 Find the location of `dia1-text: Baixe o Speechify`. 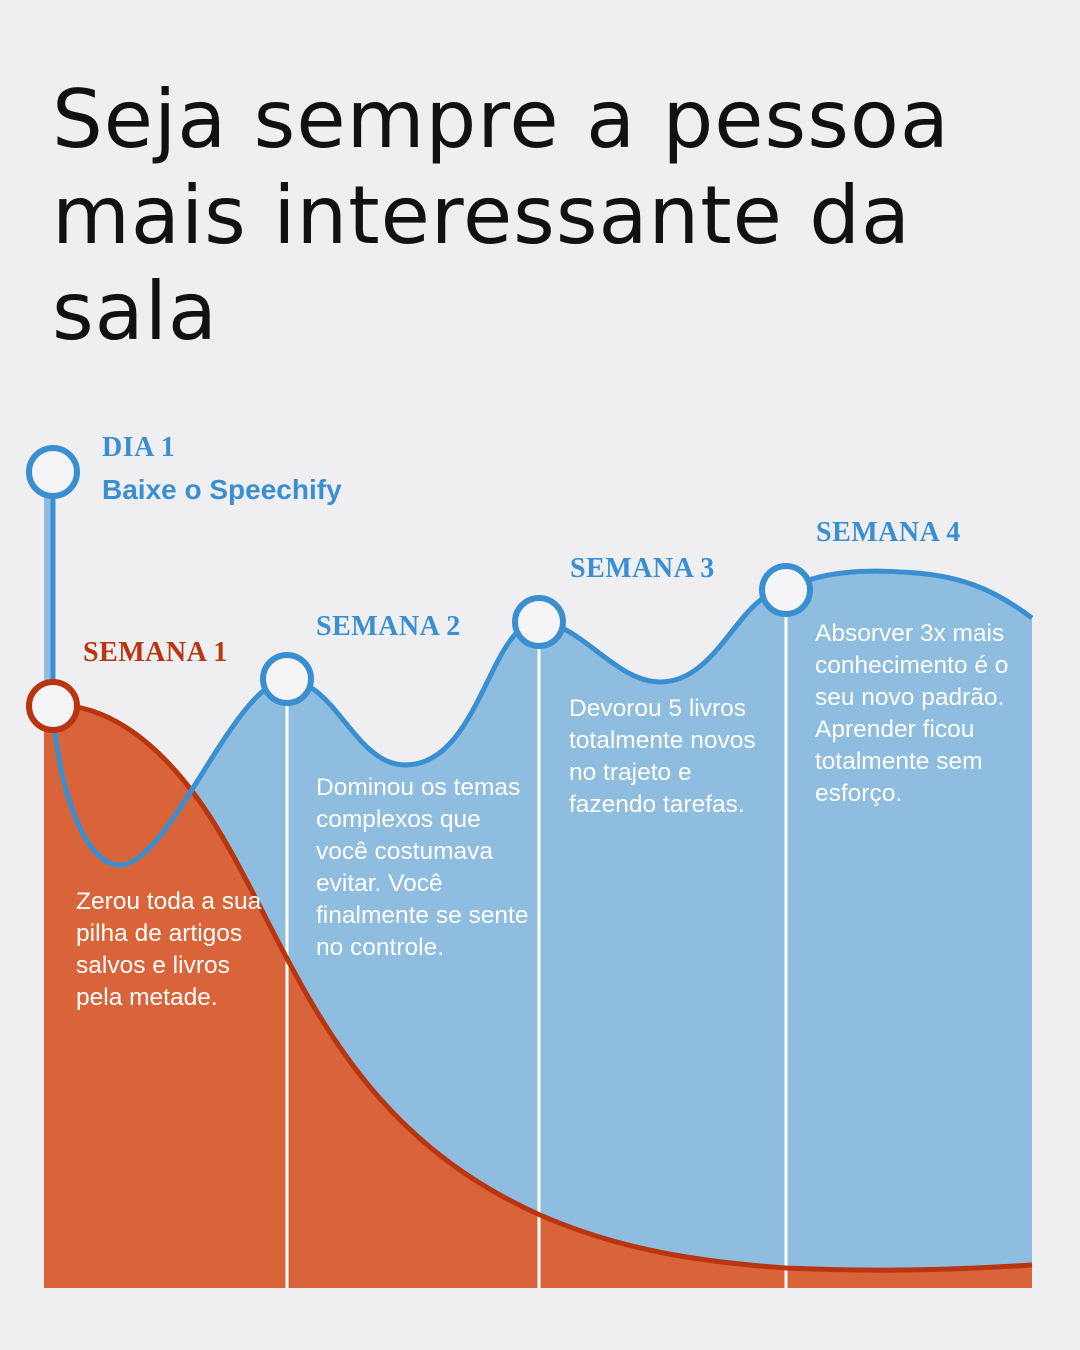

dia1-text: Baixe o Speechify is located at coordinates (222, 489).